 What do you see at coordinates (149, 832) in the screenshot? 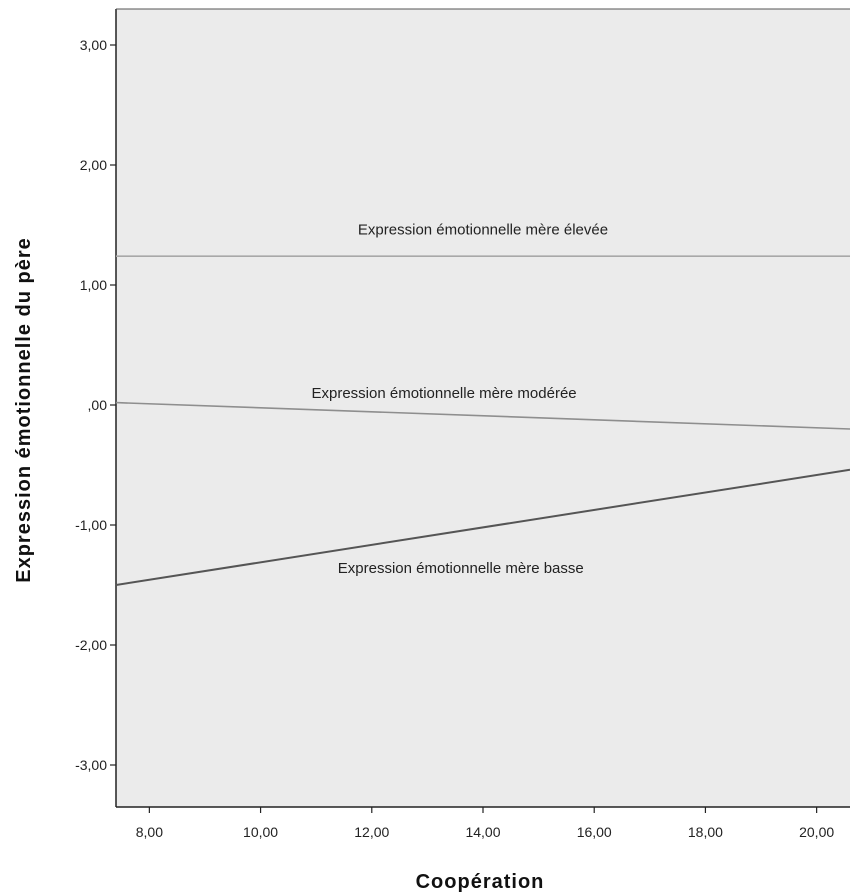
I see `x-tick-label: 8,00` at bounding box center [149, 832].